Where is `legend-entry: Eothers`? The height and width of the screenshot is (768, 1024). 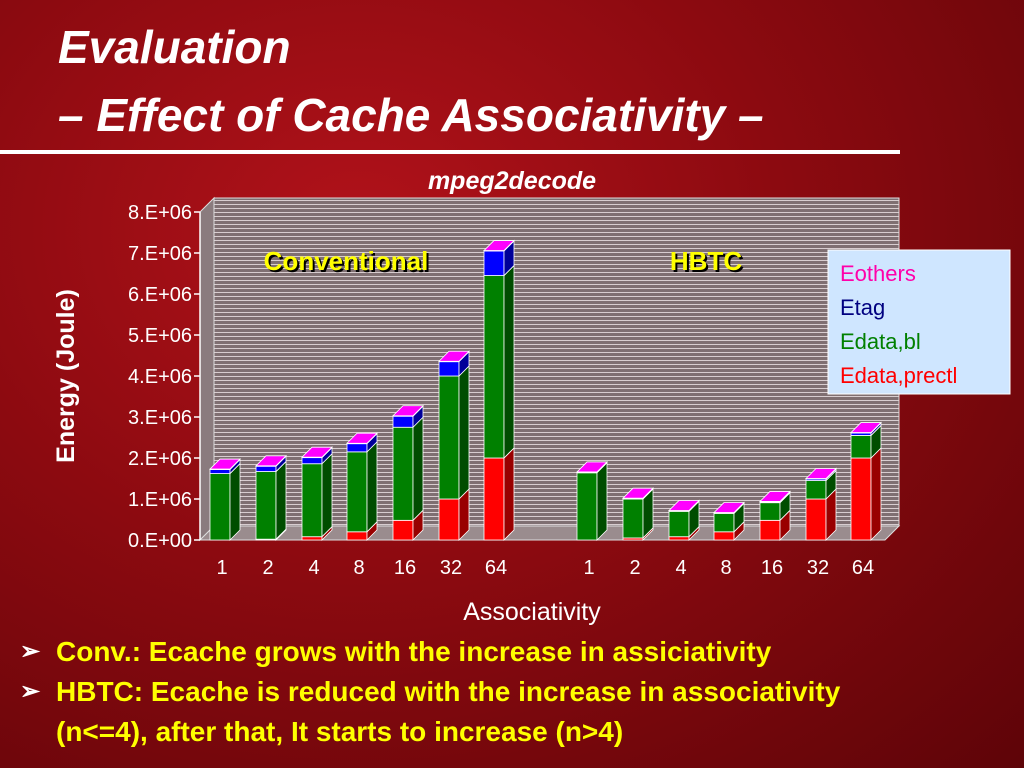 legend-entry: Eothers is located at coordinates (878, 273).